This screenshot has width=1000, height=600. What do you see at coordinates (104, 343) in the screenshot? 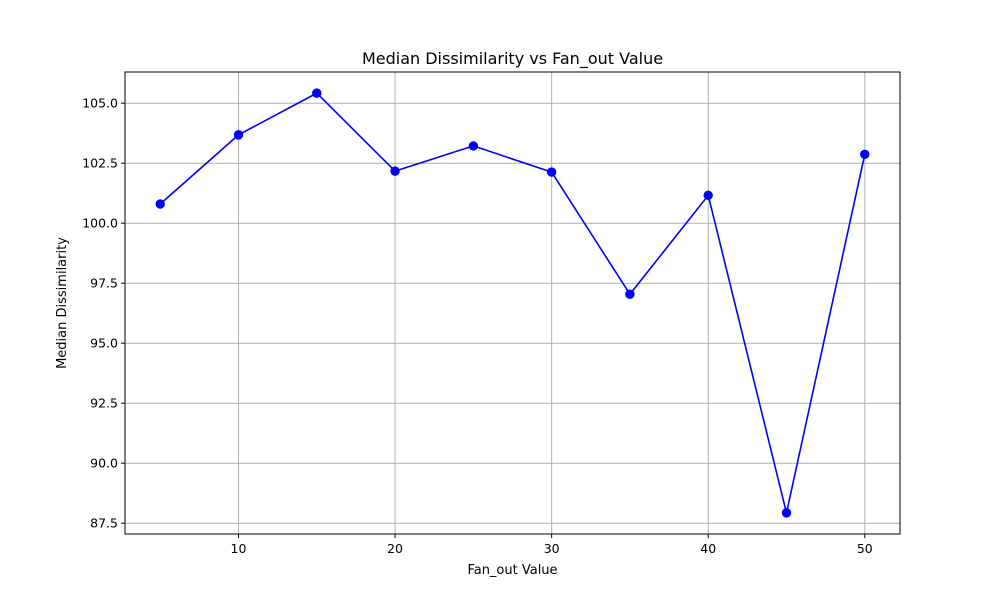
I see `y-tick-label: 95.0` at bounding box center [104, 343].